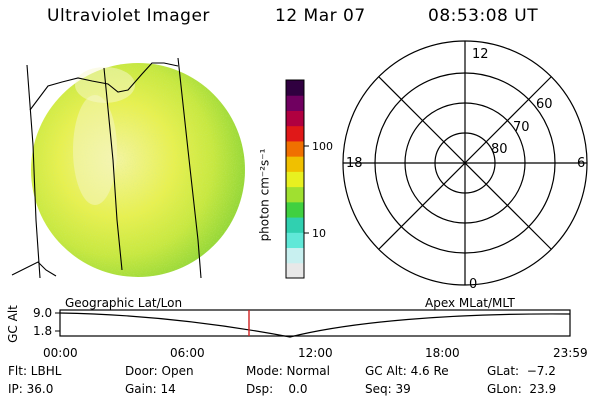 The image size is (600, 400). Describe the element at coordinates (320, 16) in the screenshot. I see `date-display: 12 Mar 07` at that location.